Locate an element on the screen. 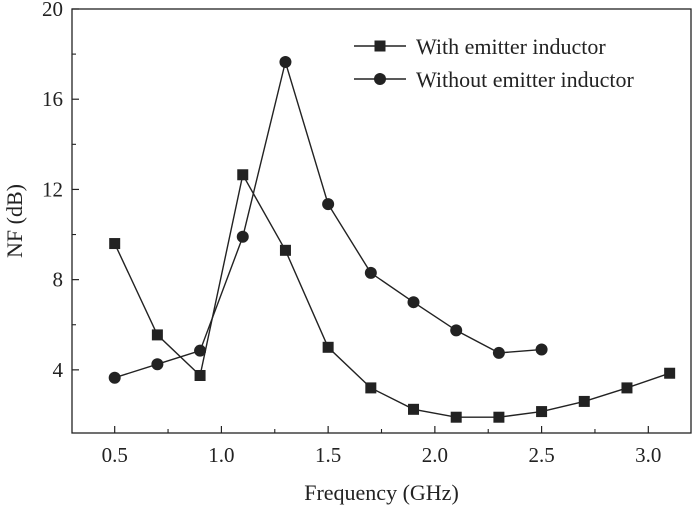 This screenshot has width=700, height=506. x-tick-label: 0.5 is located at coordinates (115, 455).